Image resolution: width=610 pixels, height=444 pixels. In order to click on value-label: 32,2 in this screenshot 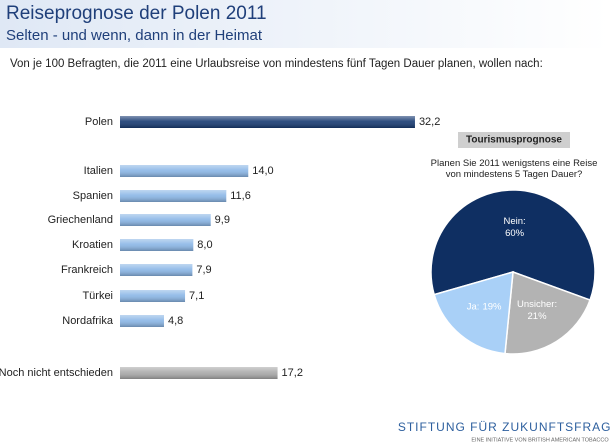, I will do `click(429, 122)`.